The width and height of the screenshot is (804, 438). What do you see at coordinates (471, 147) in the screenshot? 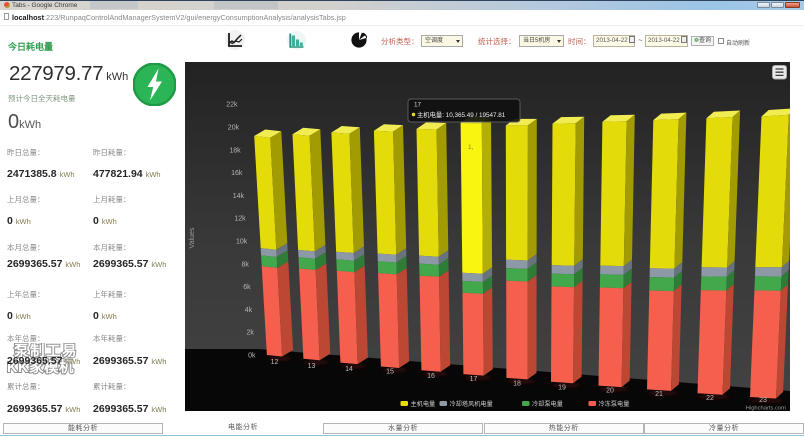
I see `svg-text: 1,` at bounding box center [471, 147].